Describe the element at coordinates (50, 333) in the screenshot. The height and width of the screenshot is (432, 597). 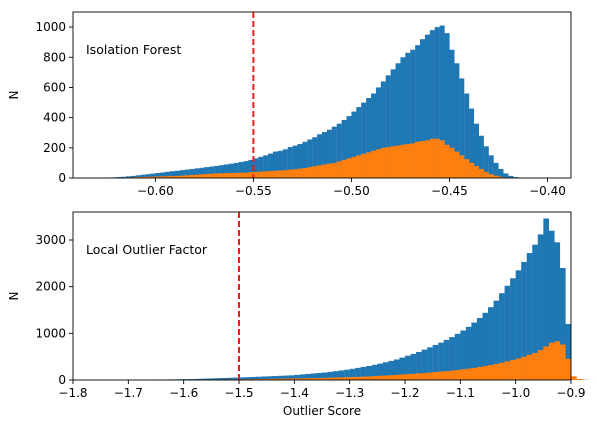
I see `y-tick-label: 1000` at that location.